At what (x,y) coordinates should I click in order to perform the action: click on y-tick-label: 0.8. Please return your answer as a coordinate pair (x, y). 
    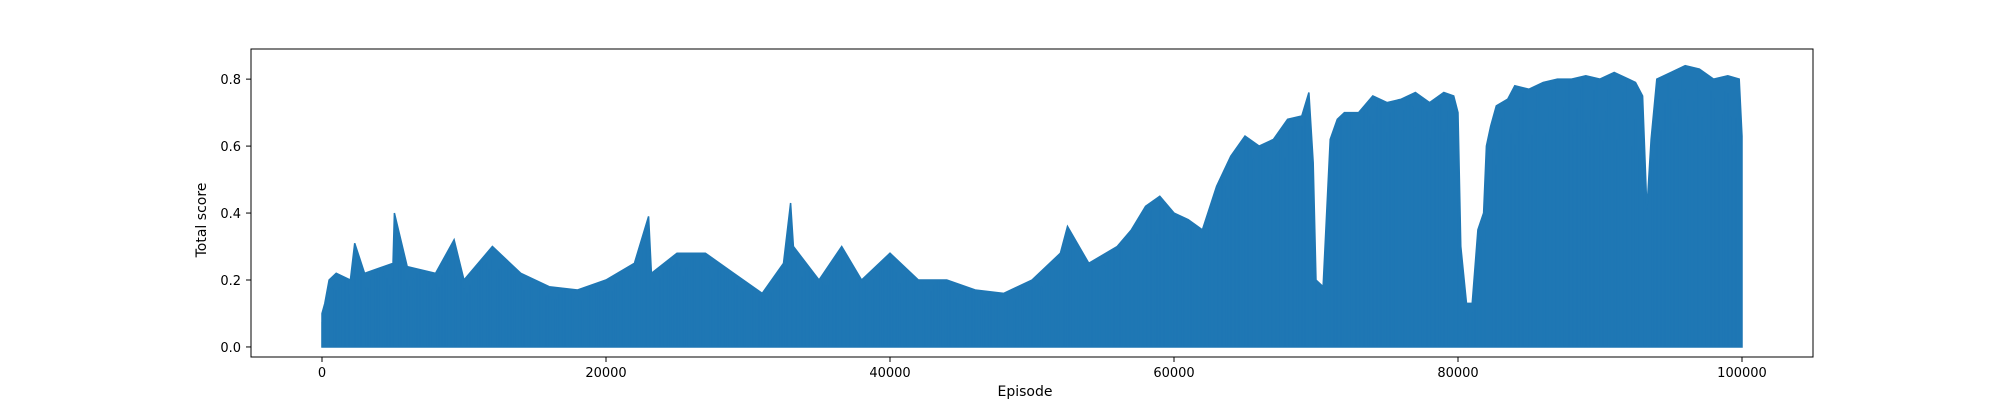
    Looking at the image, I should click on (230, 80).